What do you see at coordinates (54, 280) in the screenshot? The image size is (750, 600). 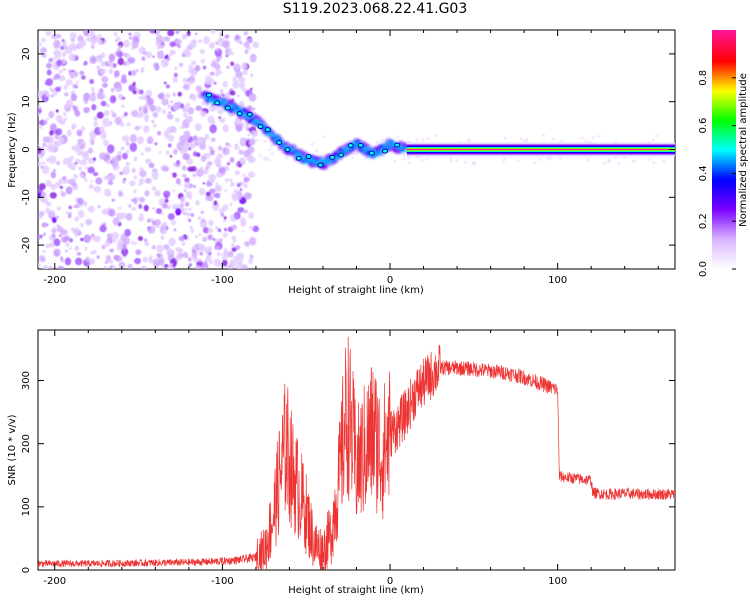 I see `spectrogram-xtick-label: -200` at bounding box center [54, 280].